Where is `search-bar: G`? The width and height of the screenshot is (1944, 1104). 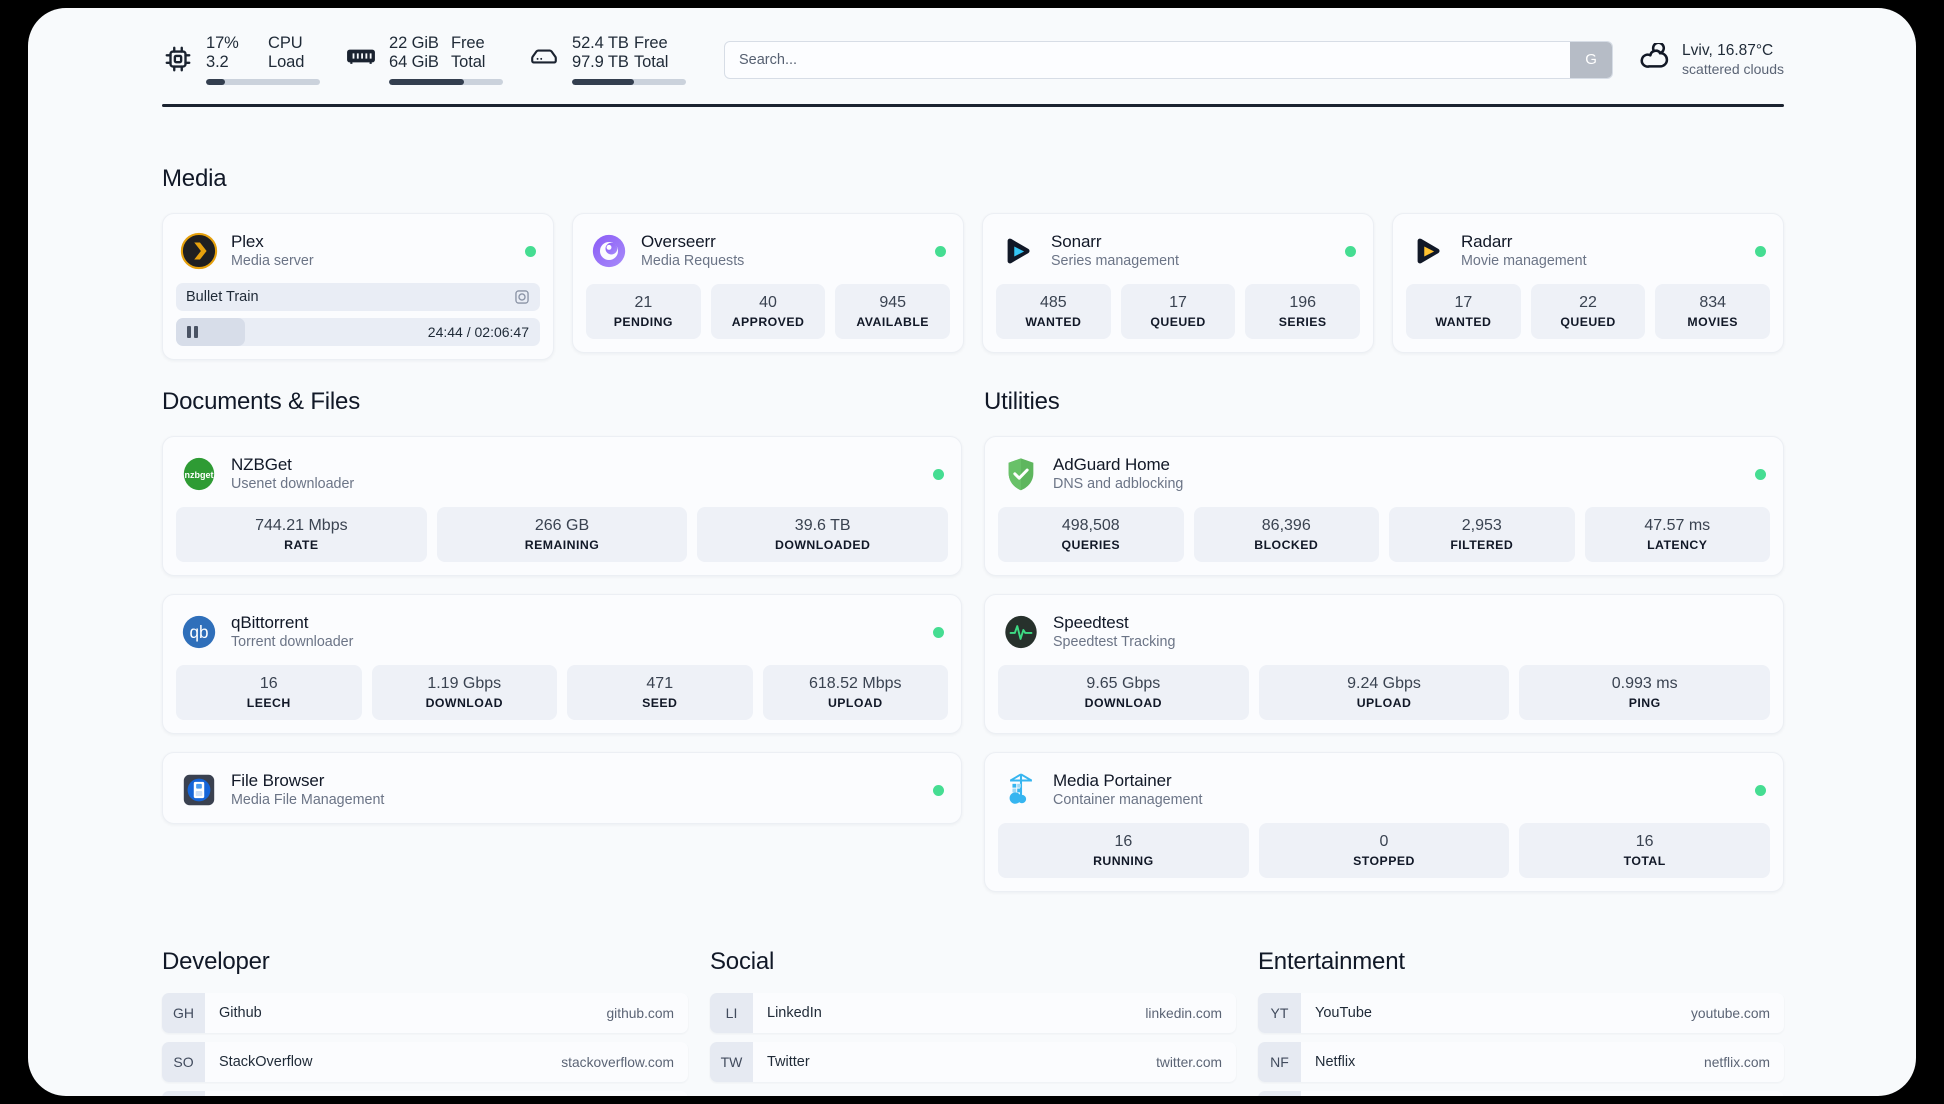 search-bar: G is located at coordinates (1169, 59).